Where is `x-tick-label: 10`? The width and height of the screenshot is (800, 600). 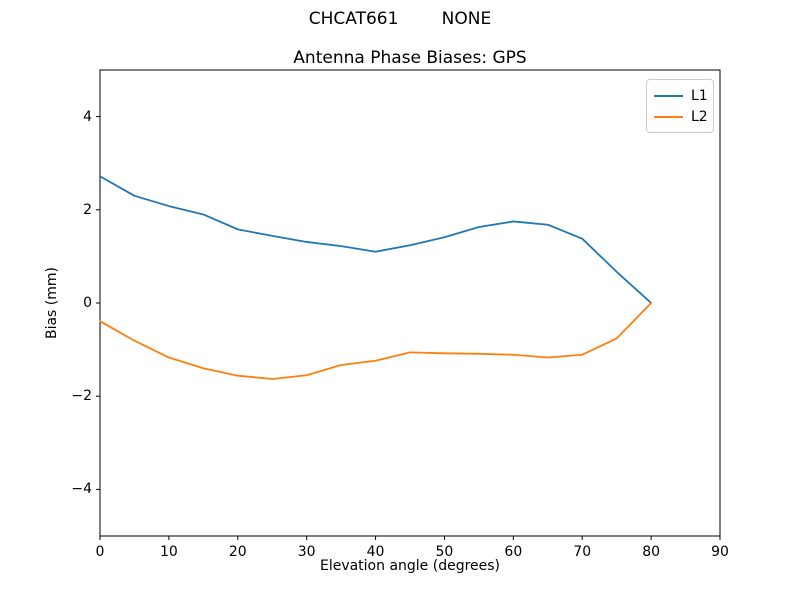 x-tick-label: 10 is located at coordinates (168, 552).